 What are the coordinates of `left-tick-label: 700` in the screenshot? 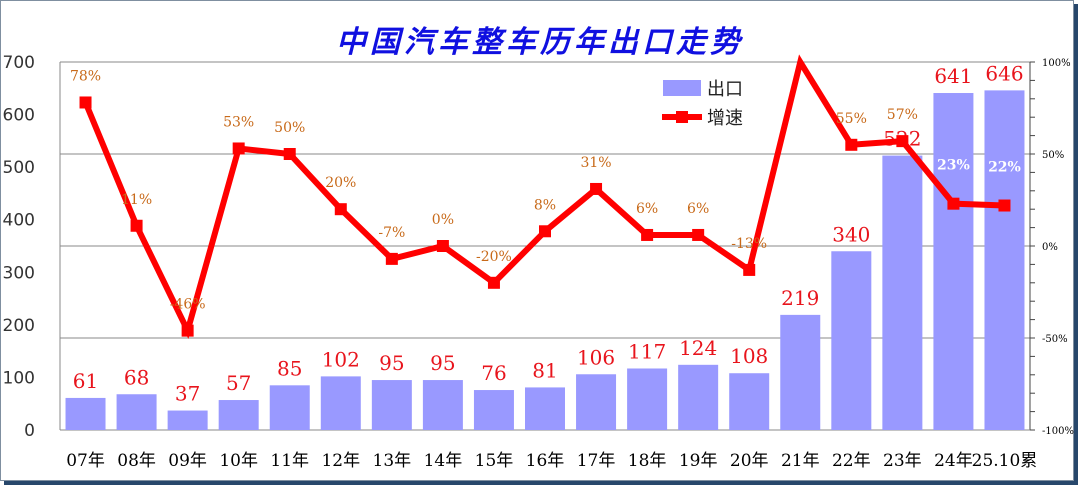 It's located at (19, 63).